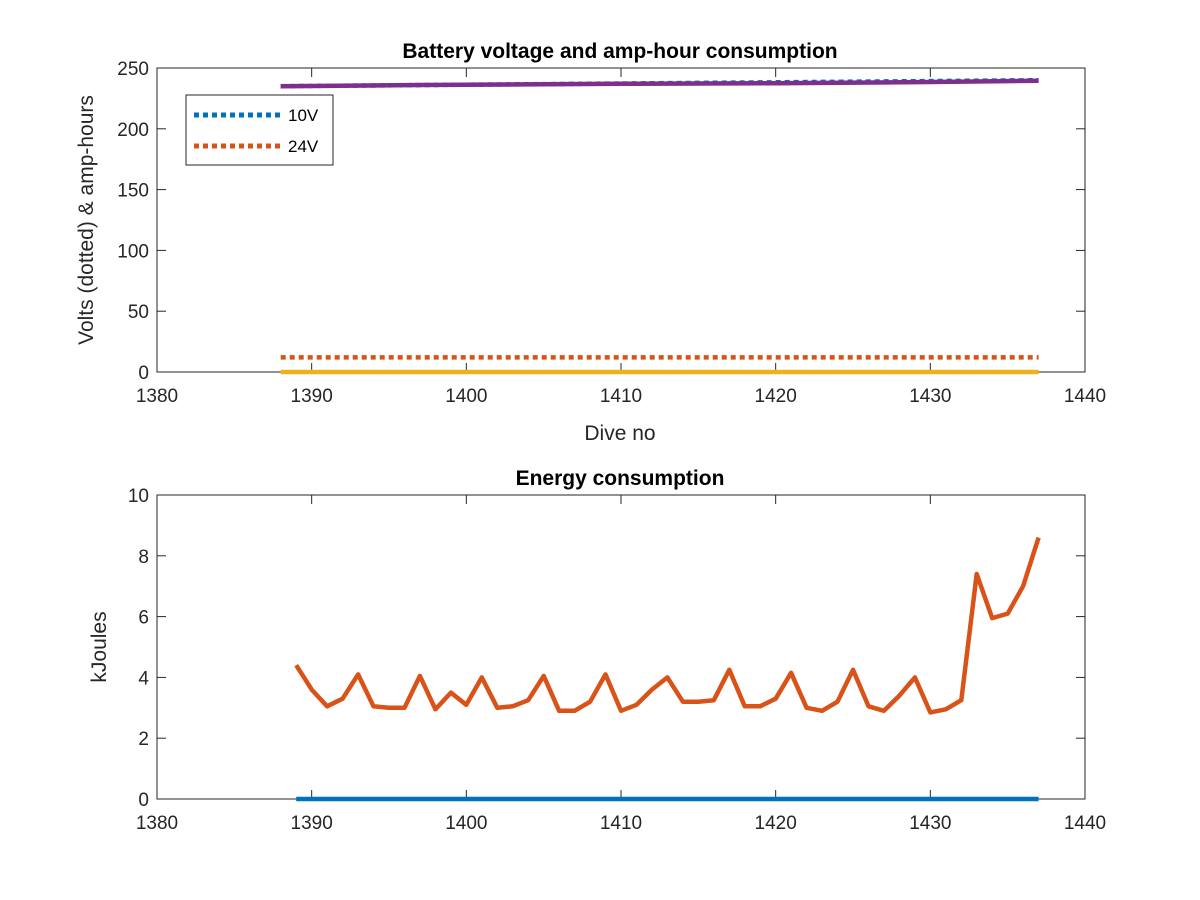  I want to click on legend-box, so click(259, 130).